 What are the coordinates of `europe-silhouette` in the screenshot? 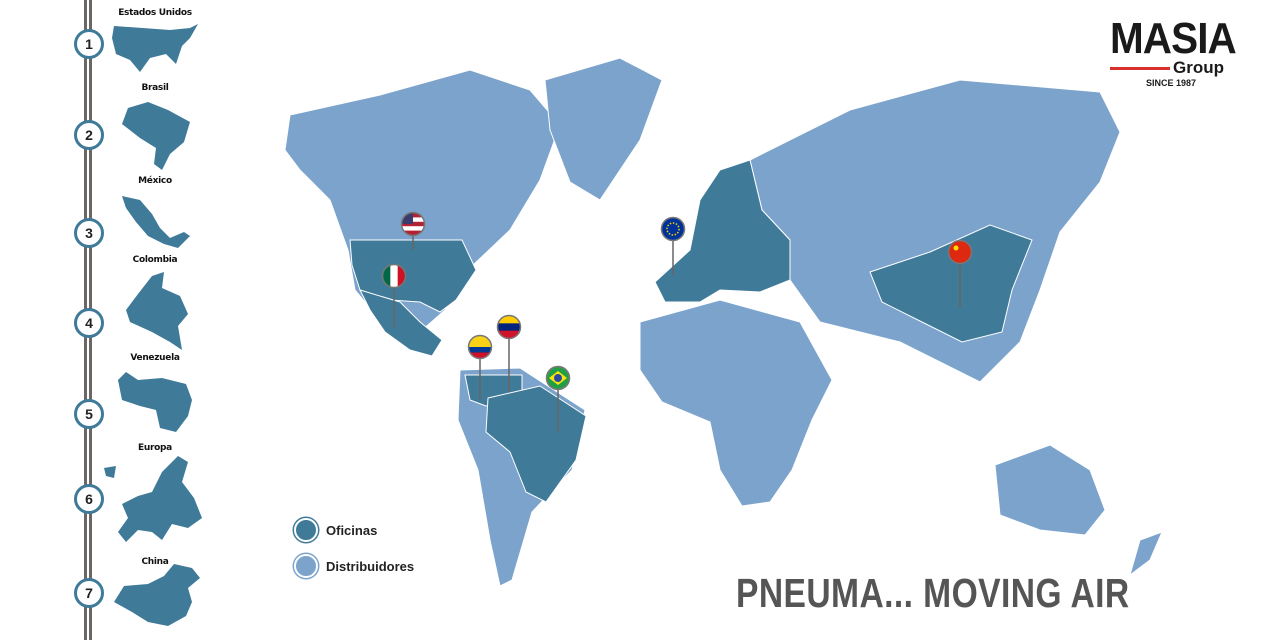 It's located at (153, 499).